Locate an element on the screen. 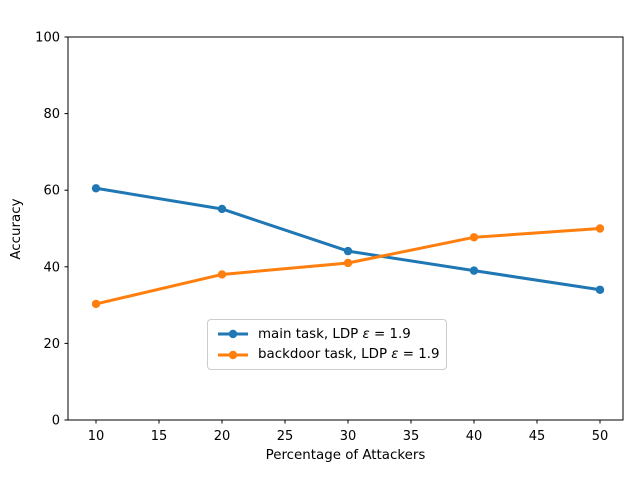 Image resolution: width=640 pixels, height=480 pixels. x-axis-label: Percentage of Attackers is located at coordinates (345, 455).